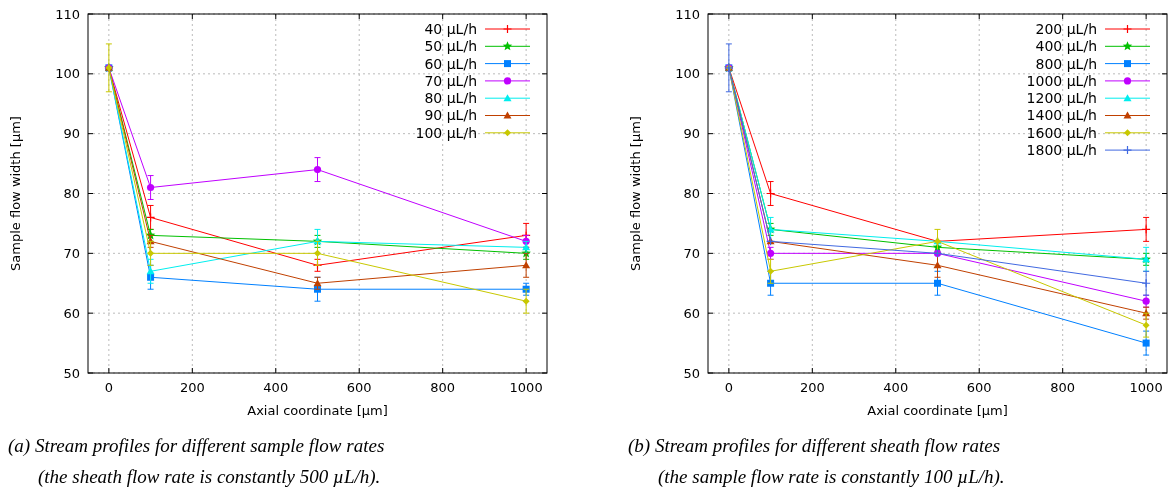 This screenshot has width=1172, height=501. What do you see at coordinates (450, 80) in the screenshot?
I see `legend-label: 70 µL/h` at bounding box center [450, 80].